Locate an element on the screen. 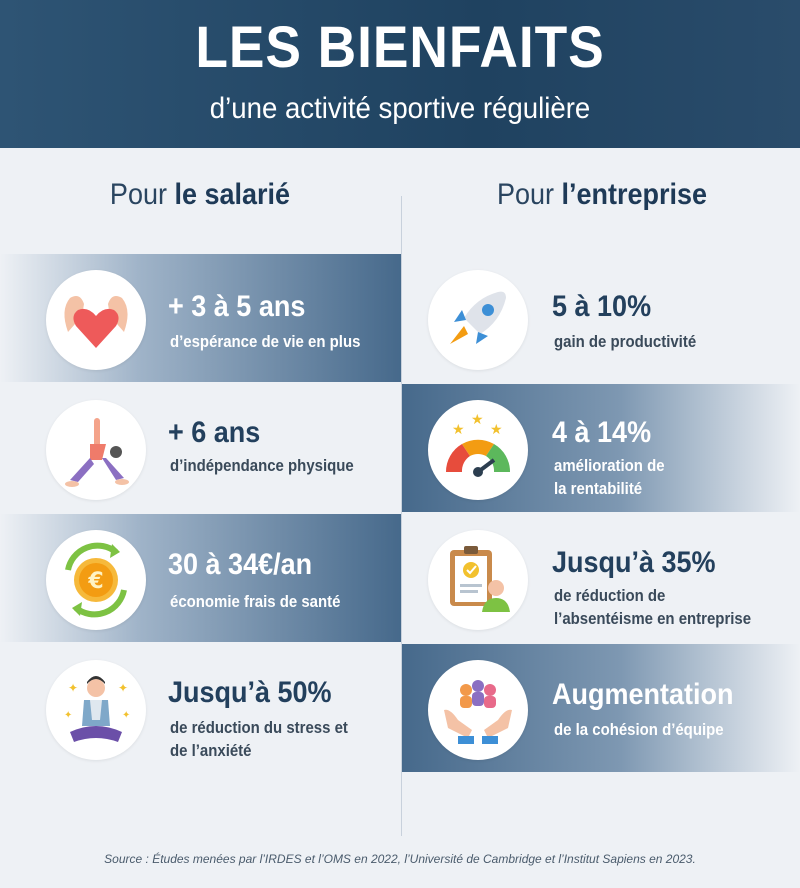  column-divider is located at coordinates (401, 516).